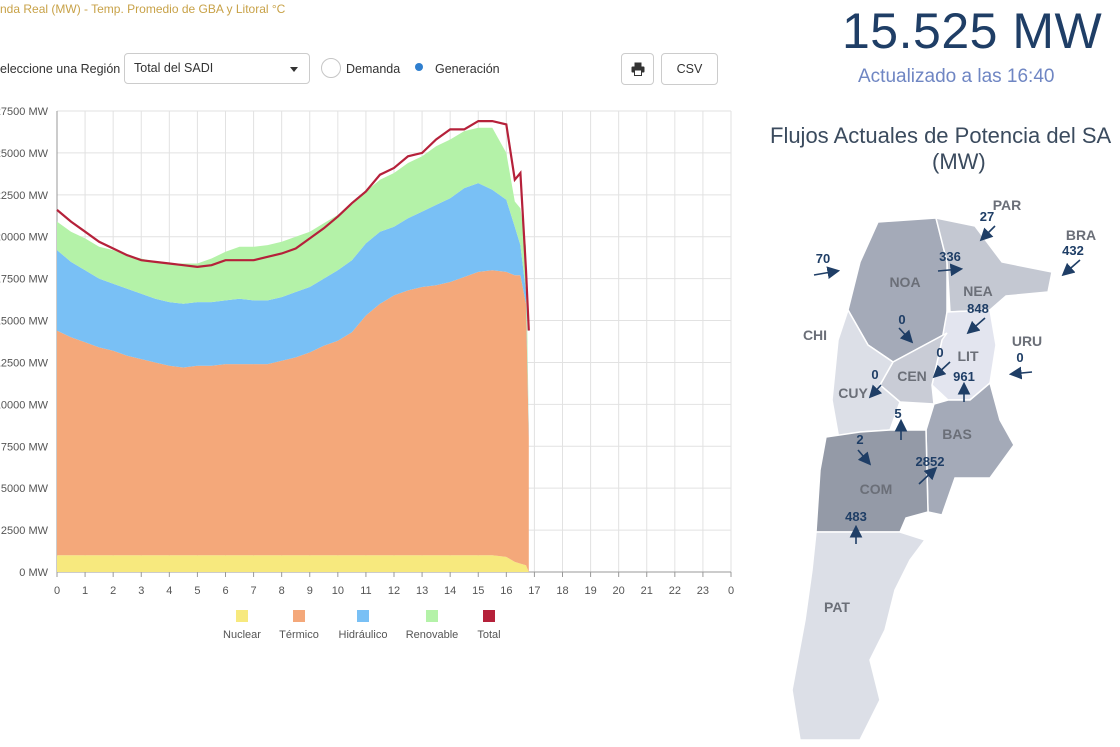 Image resolution: width=1120 pixels, height=747 pixels. I want to click on x-tick-label: 4, so click(169, 591).